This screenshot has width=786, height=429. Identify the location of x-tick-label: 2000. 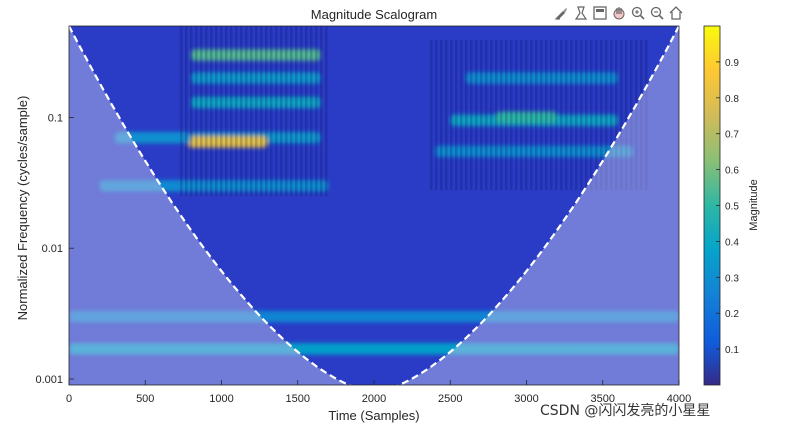
(374, 399).